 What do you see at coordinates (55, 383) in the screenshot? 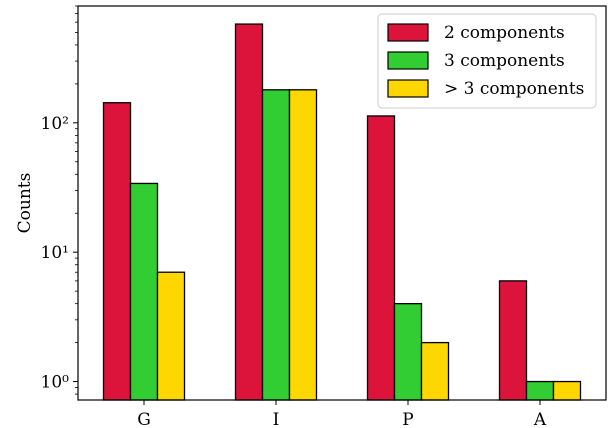
I see `y-tick-label: 10⁰` at bounding box center [55, 383].